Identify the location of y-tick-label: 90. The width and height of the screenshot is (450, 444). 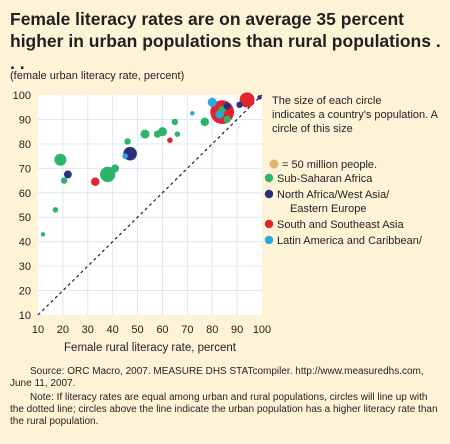
(25, 120).